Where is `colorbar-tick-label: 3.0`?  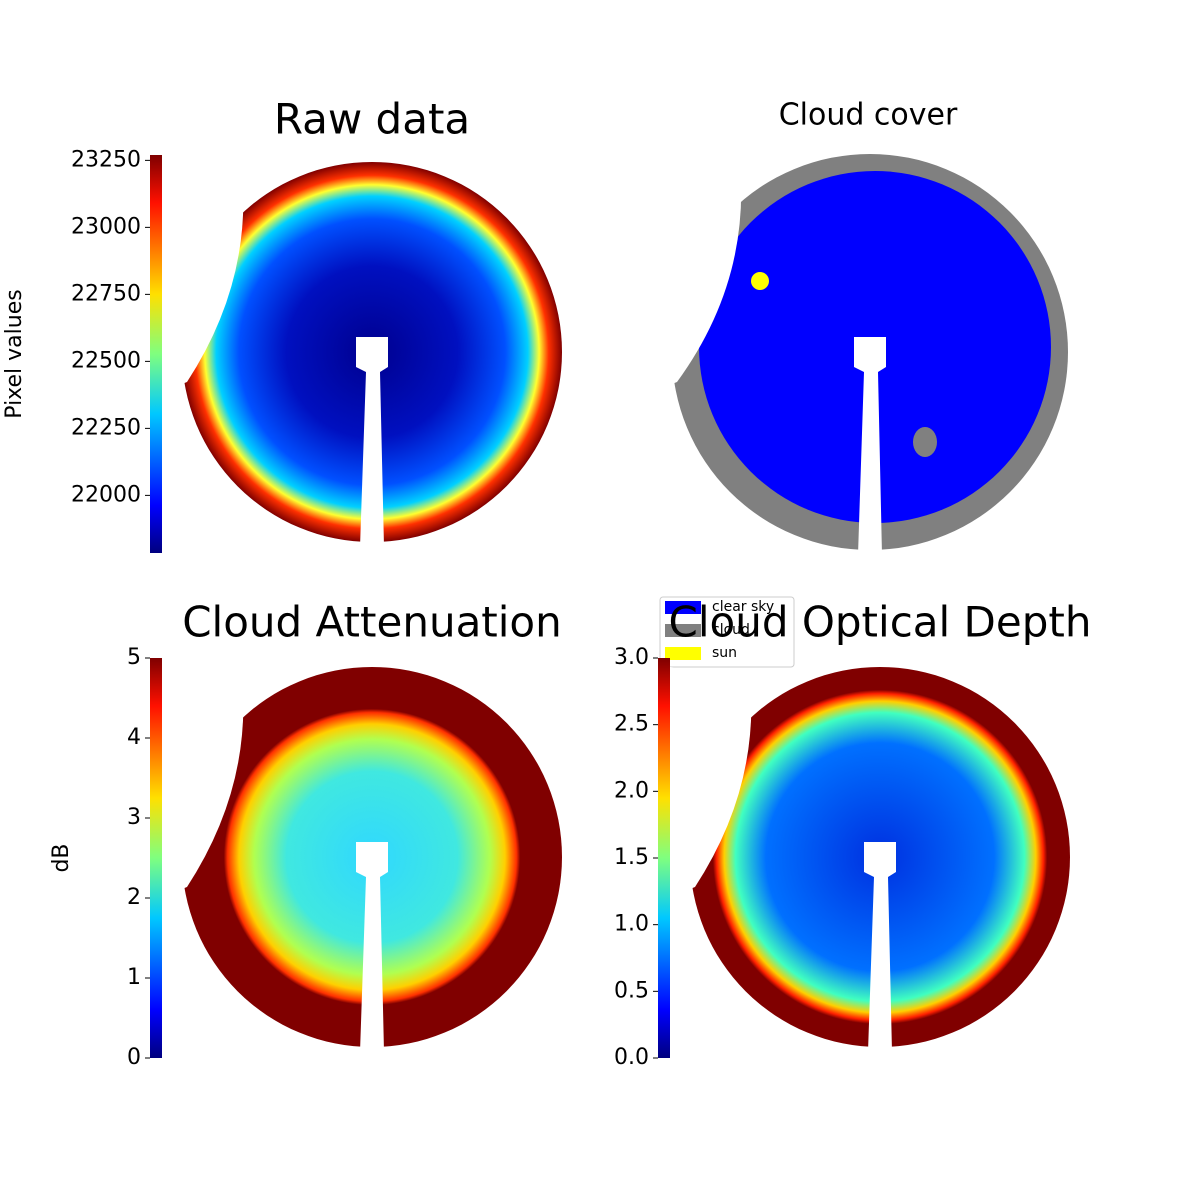
colorbar-tick-label: 3.0 is located at coordinates (631, 657).